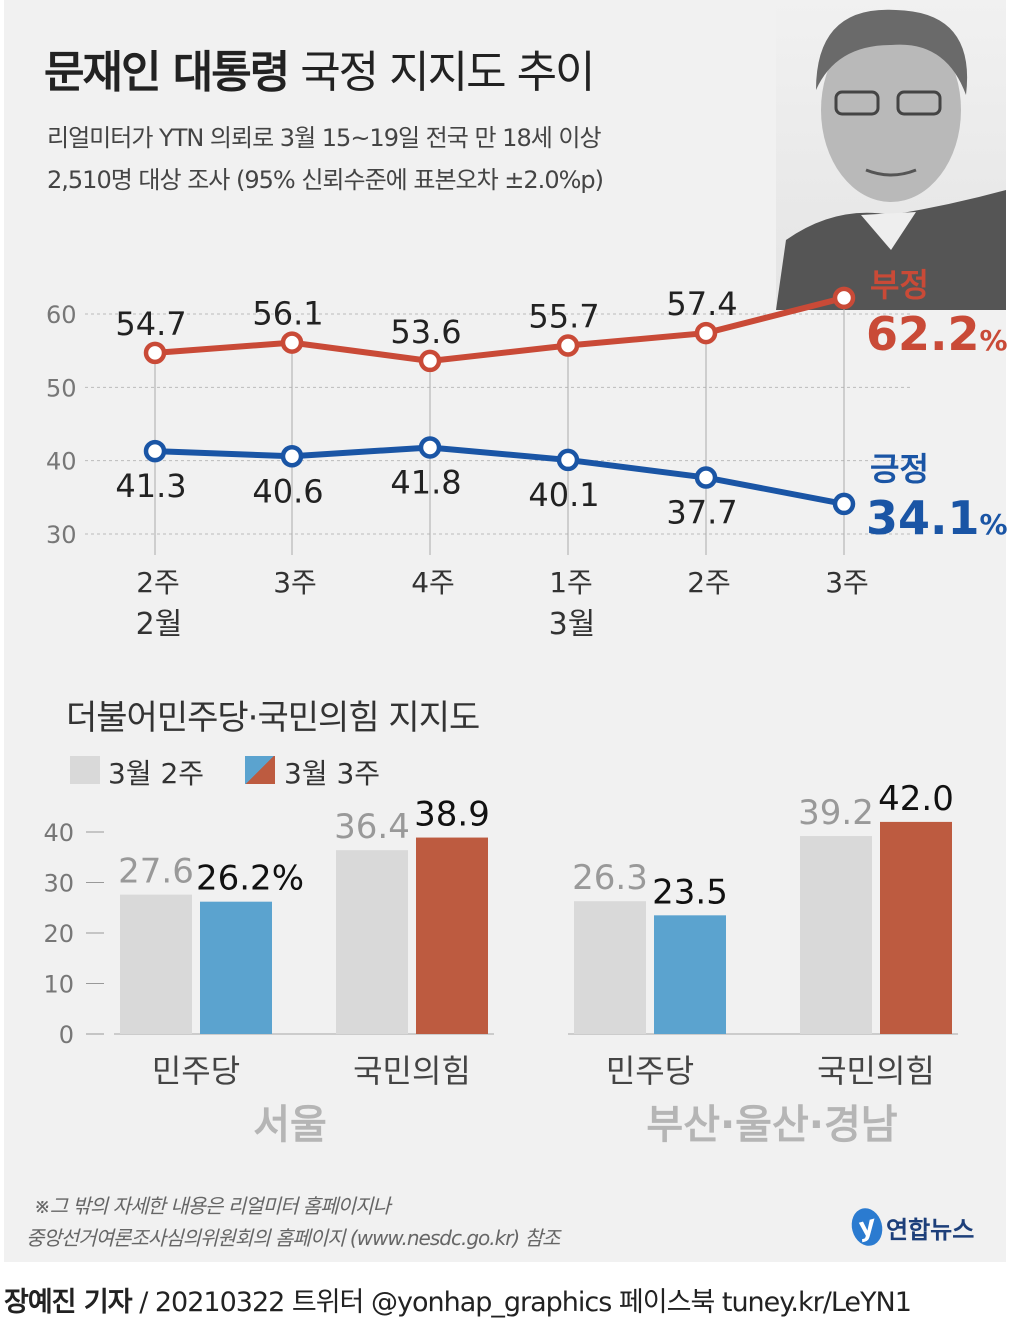 The width and height of the screenshot is (1009, 1321). I want to click on final-value-label: 62.2%, so click(937, 334).